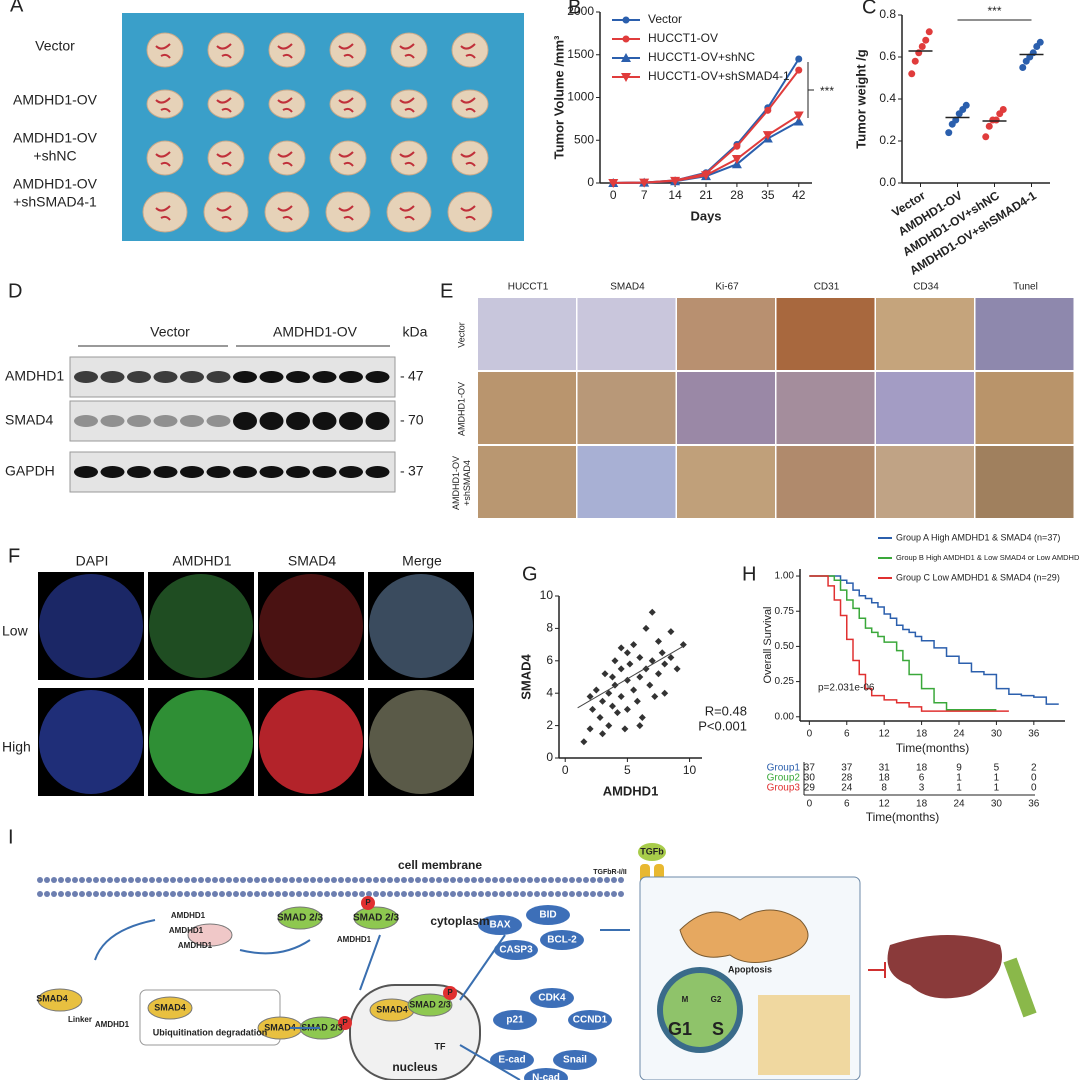  I want to click on risk-count: 18, so click(885, 778).